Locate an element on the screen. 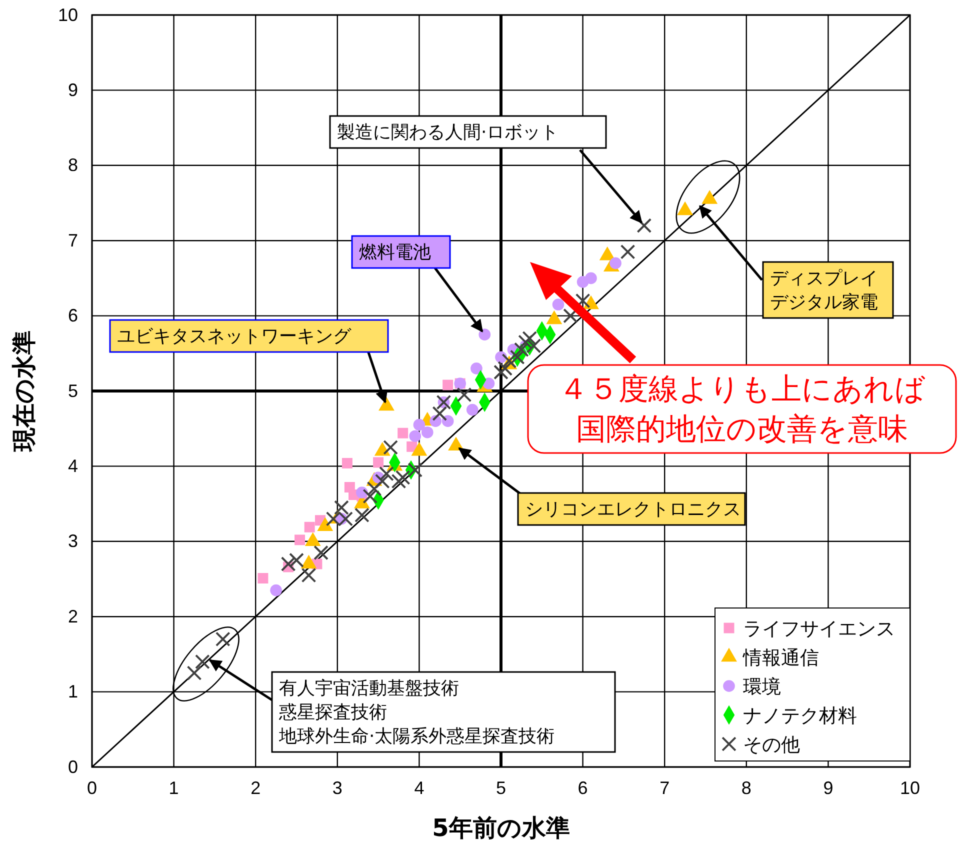  legend-label: ナノテク材料 is located at coordinates (800, 716).